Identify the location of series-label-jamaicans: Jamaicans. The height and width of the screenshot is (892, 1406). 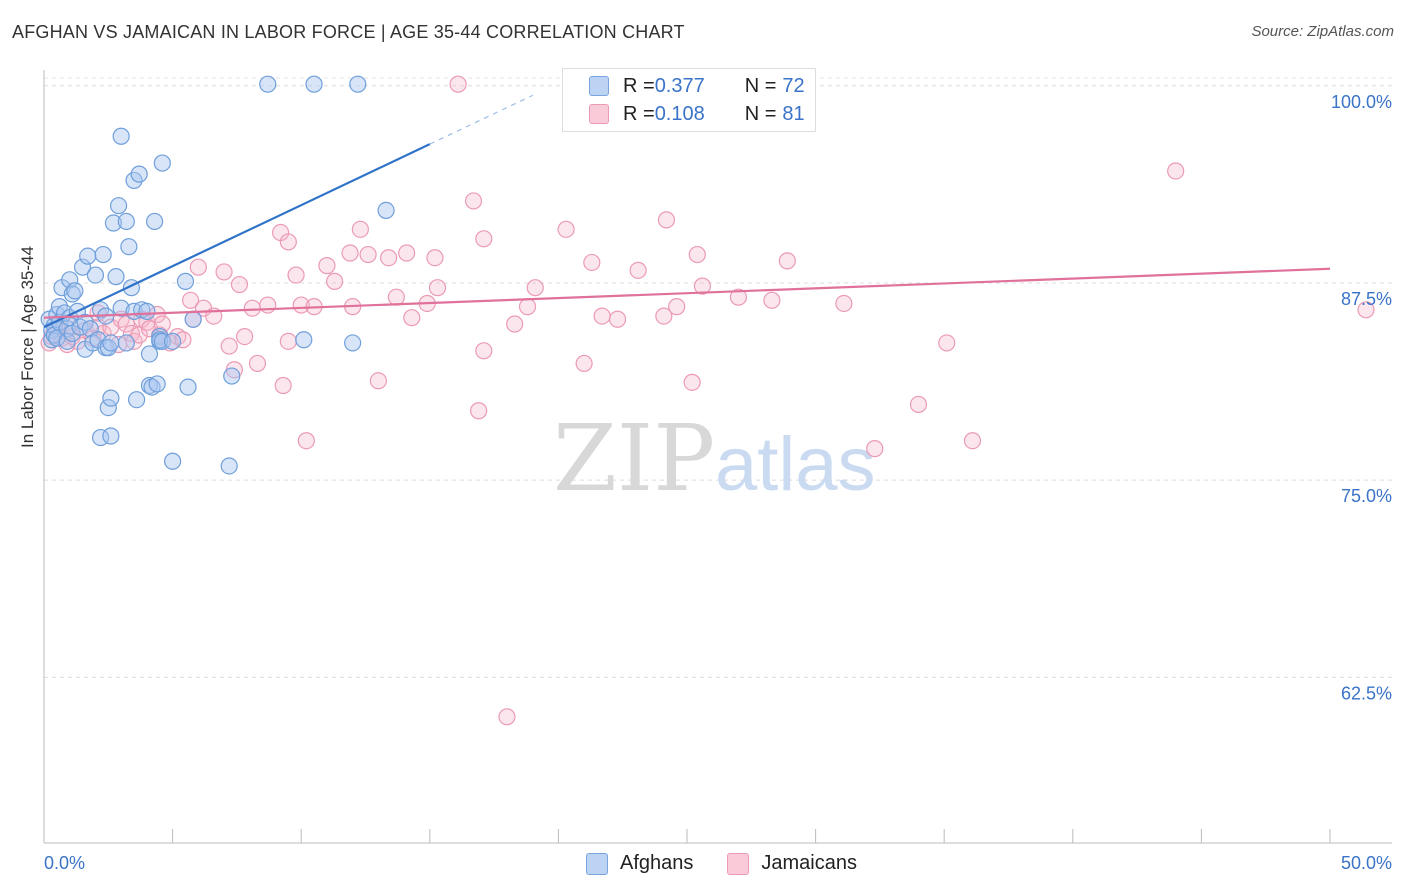
(809, 863).